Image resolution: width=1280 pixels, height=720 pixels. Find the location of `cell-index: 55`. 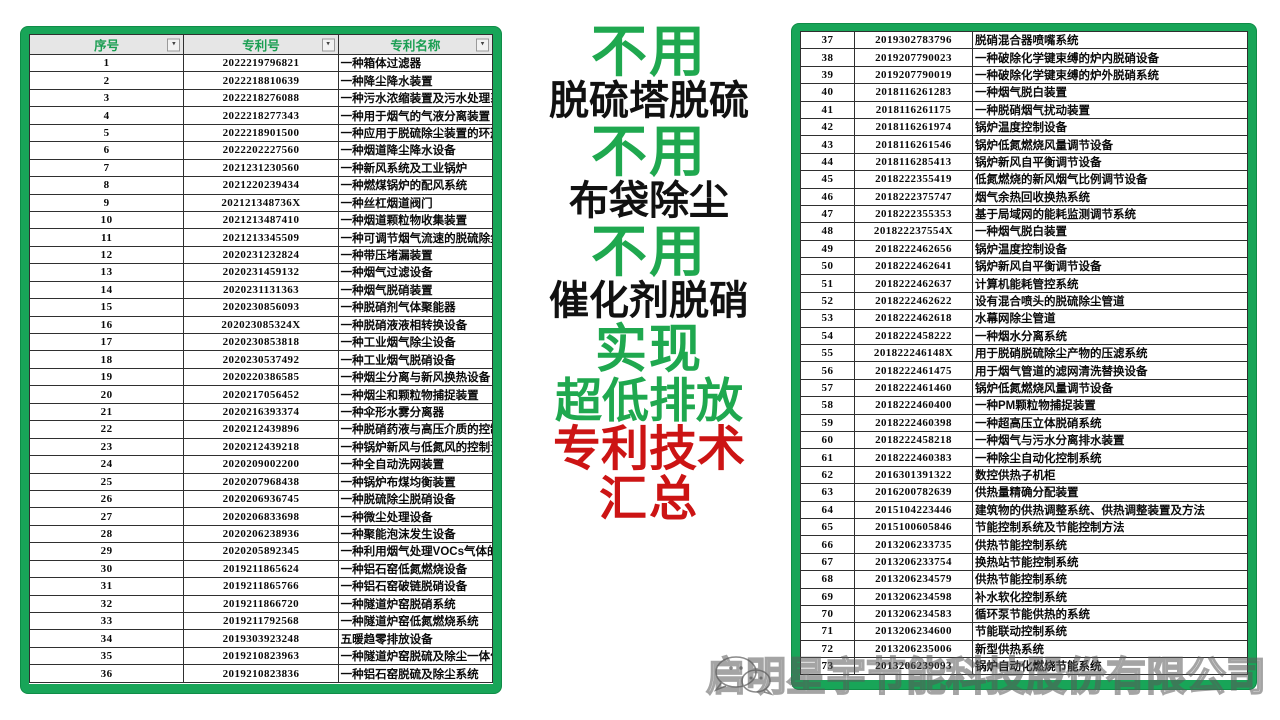

cell-index: 55 is located at coordinates (827, 353).